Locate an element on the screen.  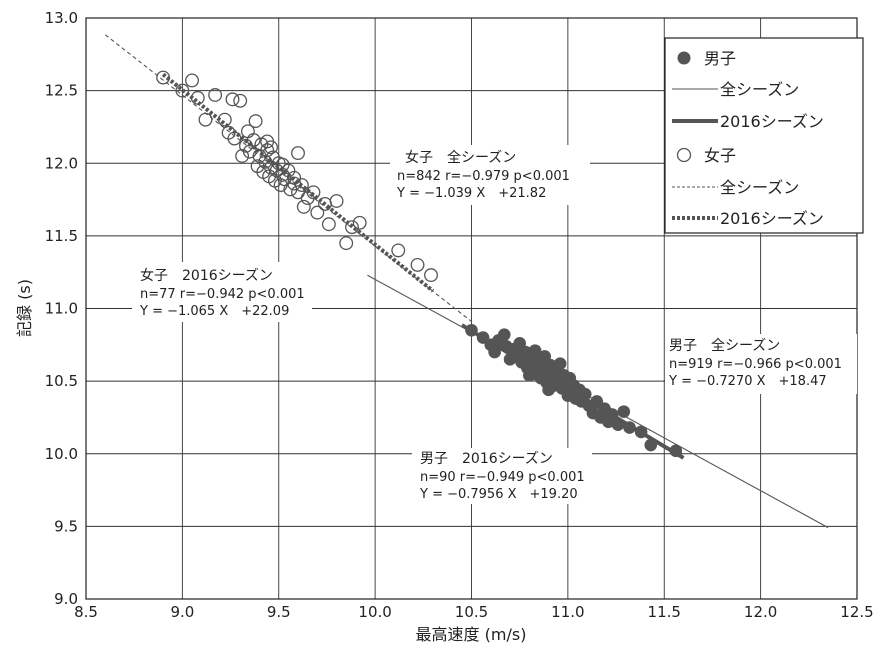
y-axis-title: 記録 (s) is located at coordinates (24, 308).